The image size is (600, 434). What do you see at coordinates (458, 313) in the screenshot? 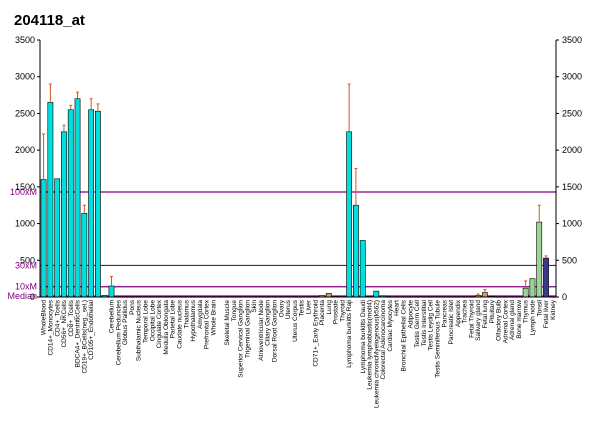
I see `category-label: Appendix` at bounding box center [458, 313].